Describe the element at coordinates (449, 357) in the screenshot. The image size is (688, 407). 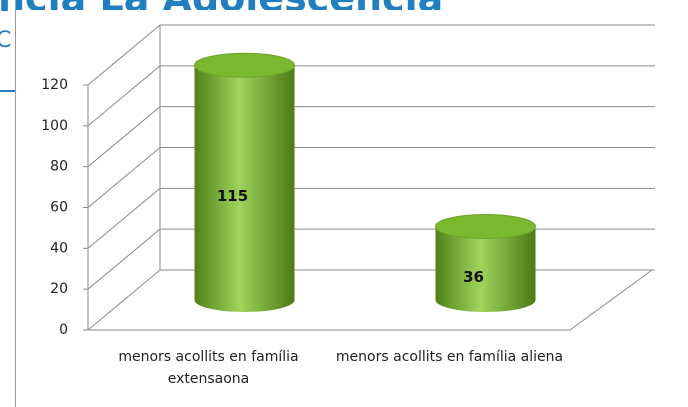
I see `x-tick-label: menors acollits en família aliena` at that location.